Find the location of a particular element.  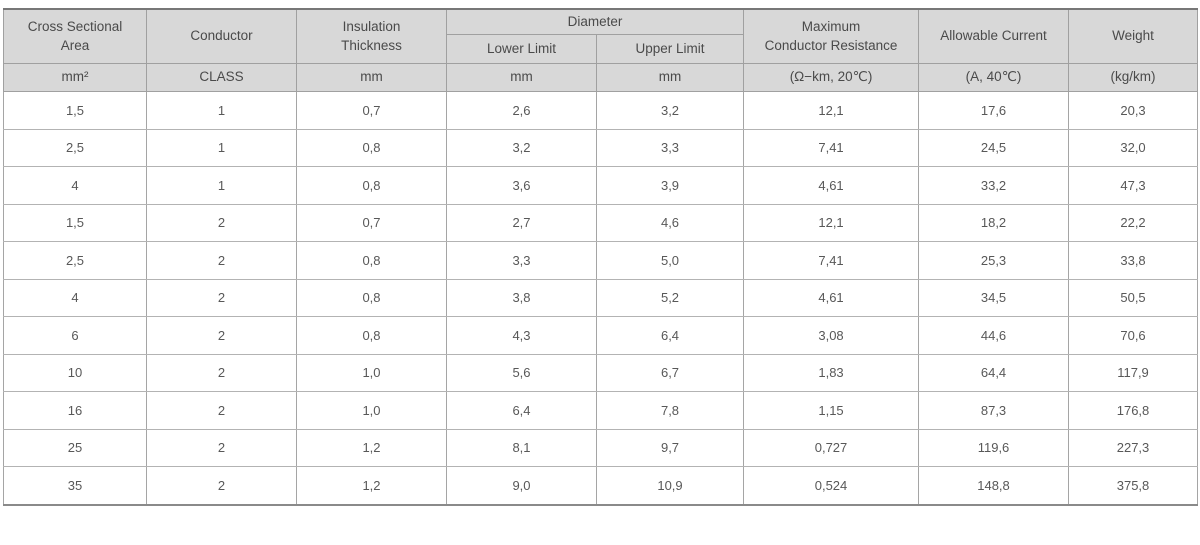

col-header-upper-limit: Upper Limit is located at coordinates (670, 49).